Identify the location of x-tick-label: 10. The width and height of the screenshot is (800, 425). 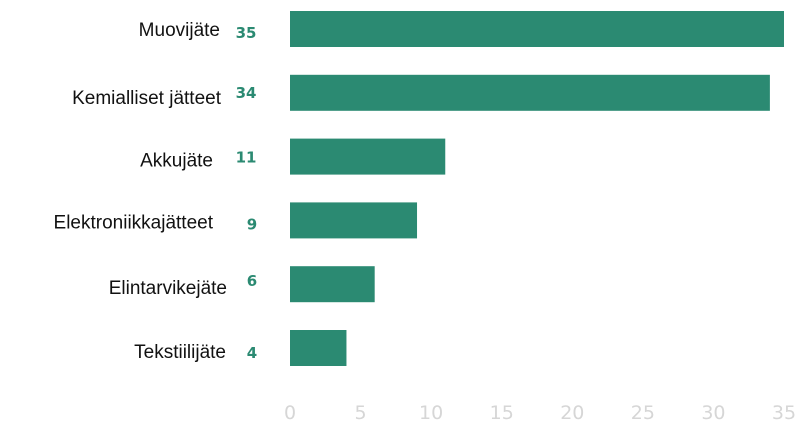
(431, 413).